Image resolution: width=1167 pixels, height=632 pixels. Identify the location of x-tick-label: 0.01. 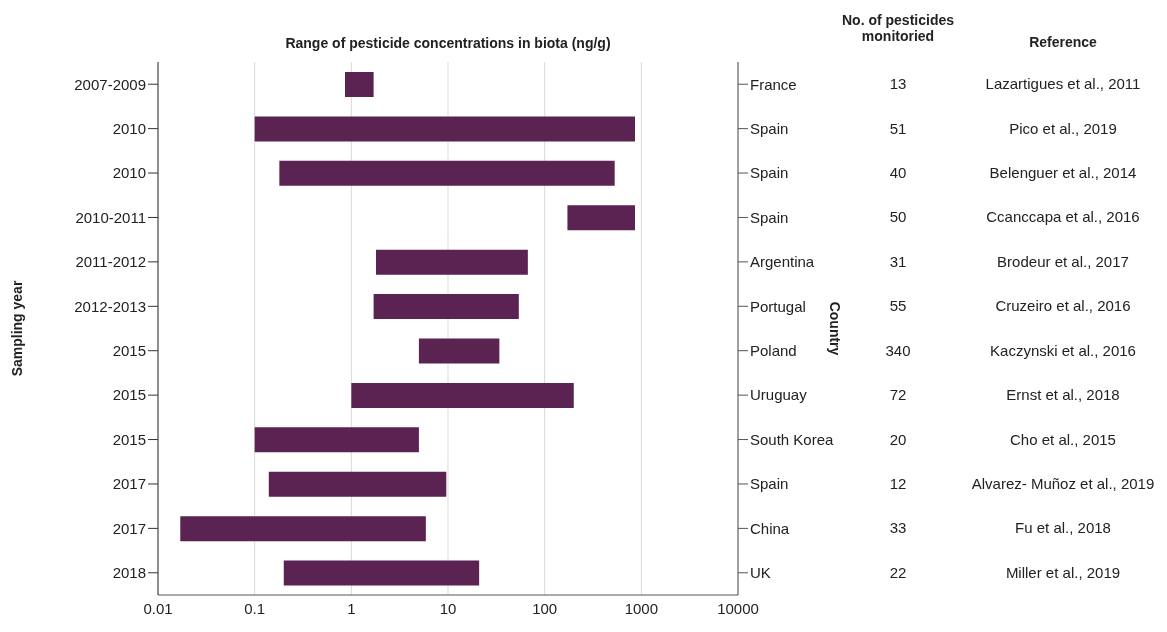
(158, 608).